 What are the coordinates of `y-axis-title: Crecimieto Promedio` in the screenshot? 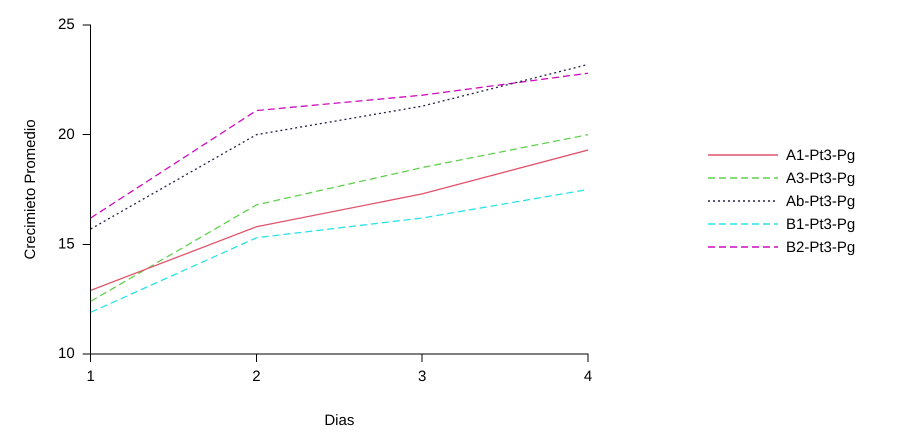 It's located at (31, 189).